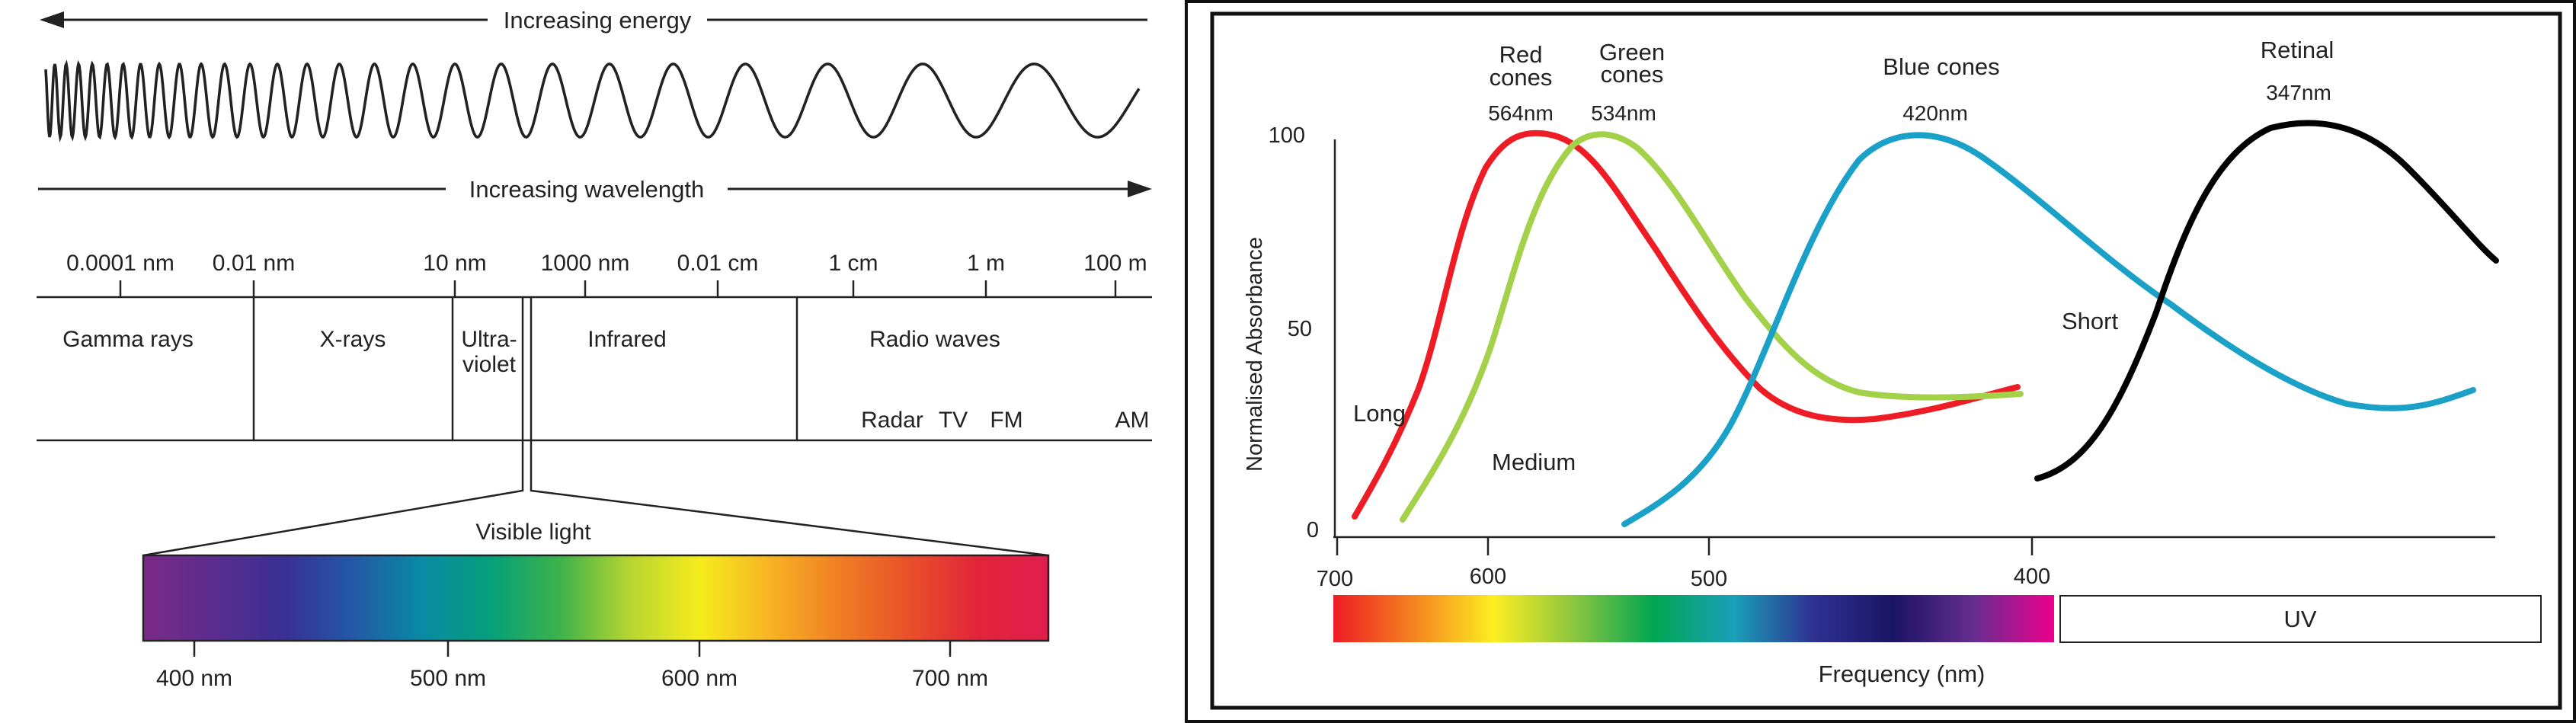 This screenshot has height=723, width=2576. Describe the element at coordinates (1521, 55) in the screenshot. I see `red-cones-title-line1: Red` at that location.